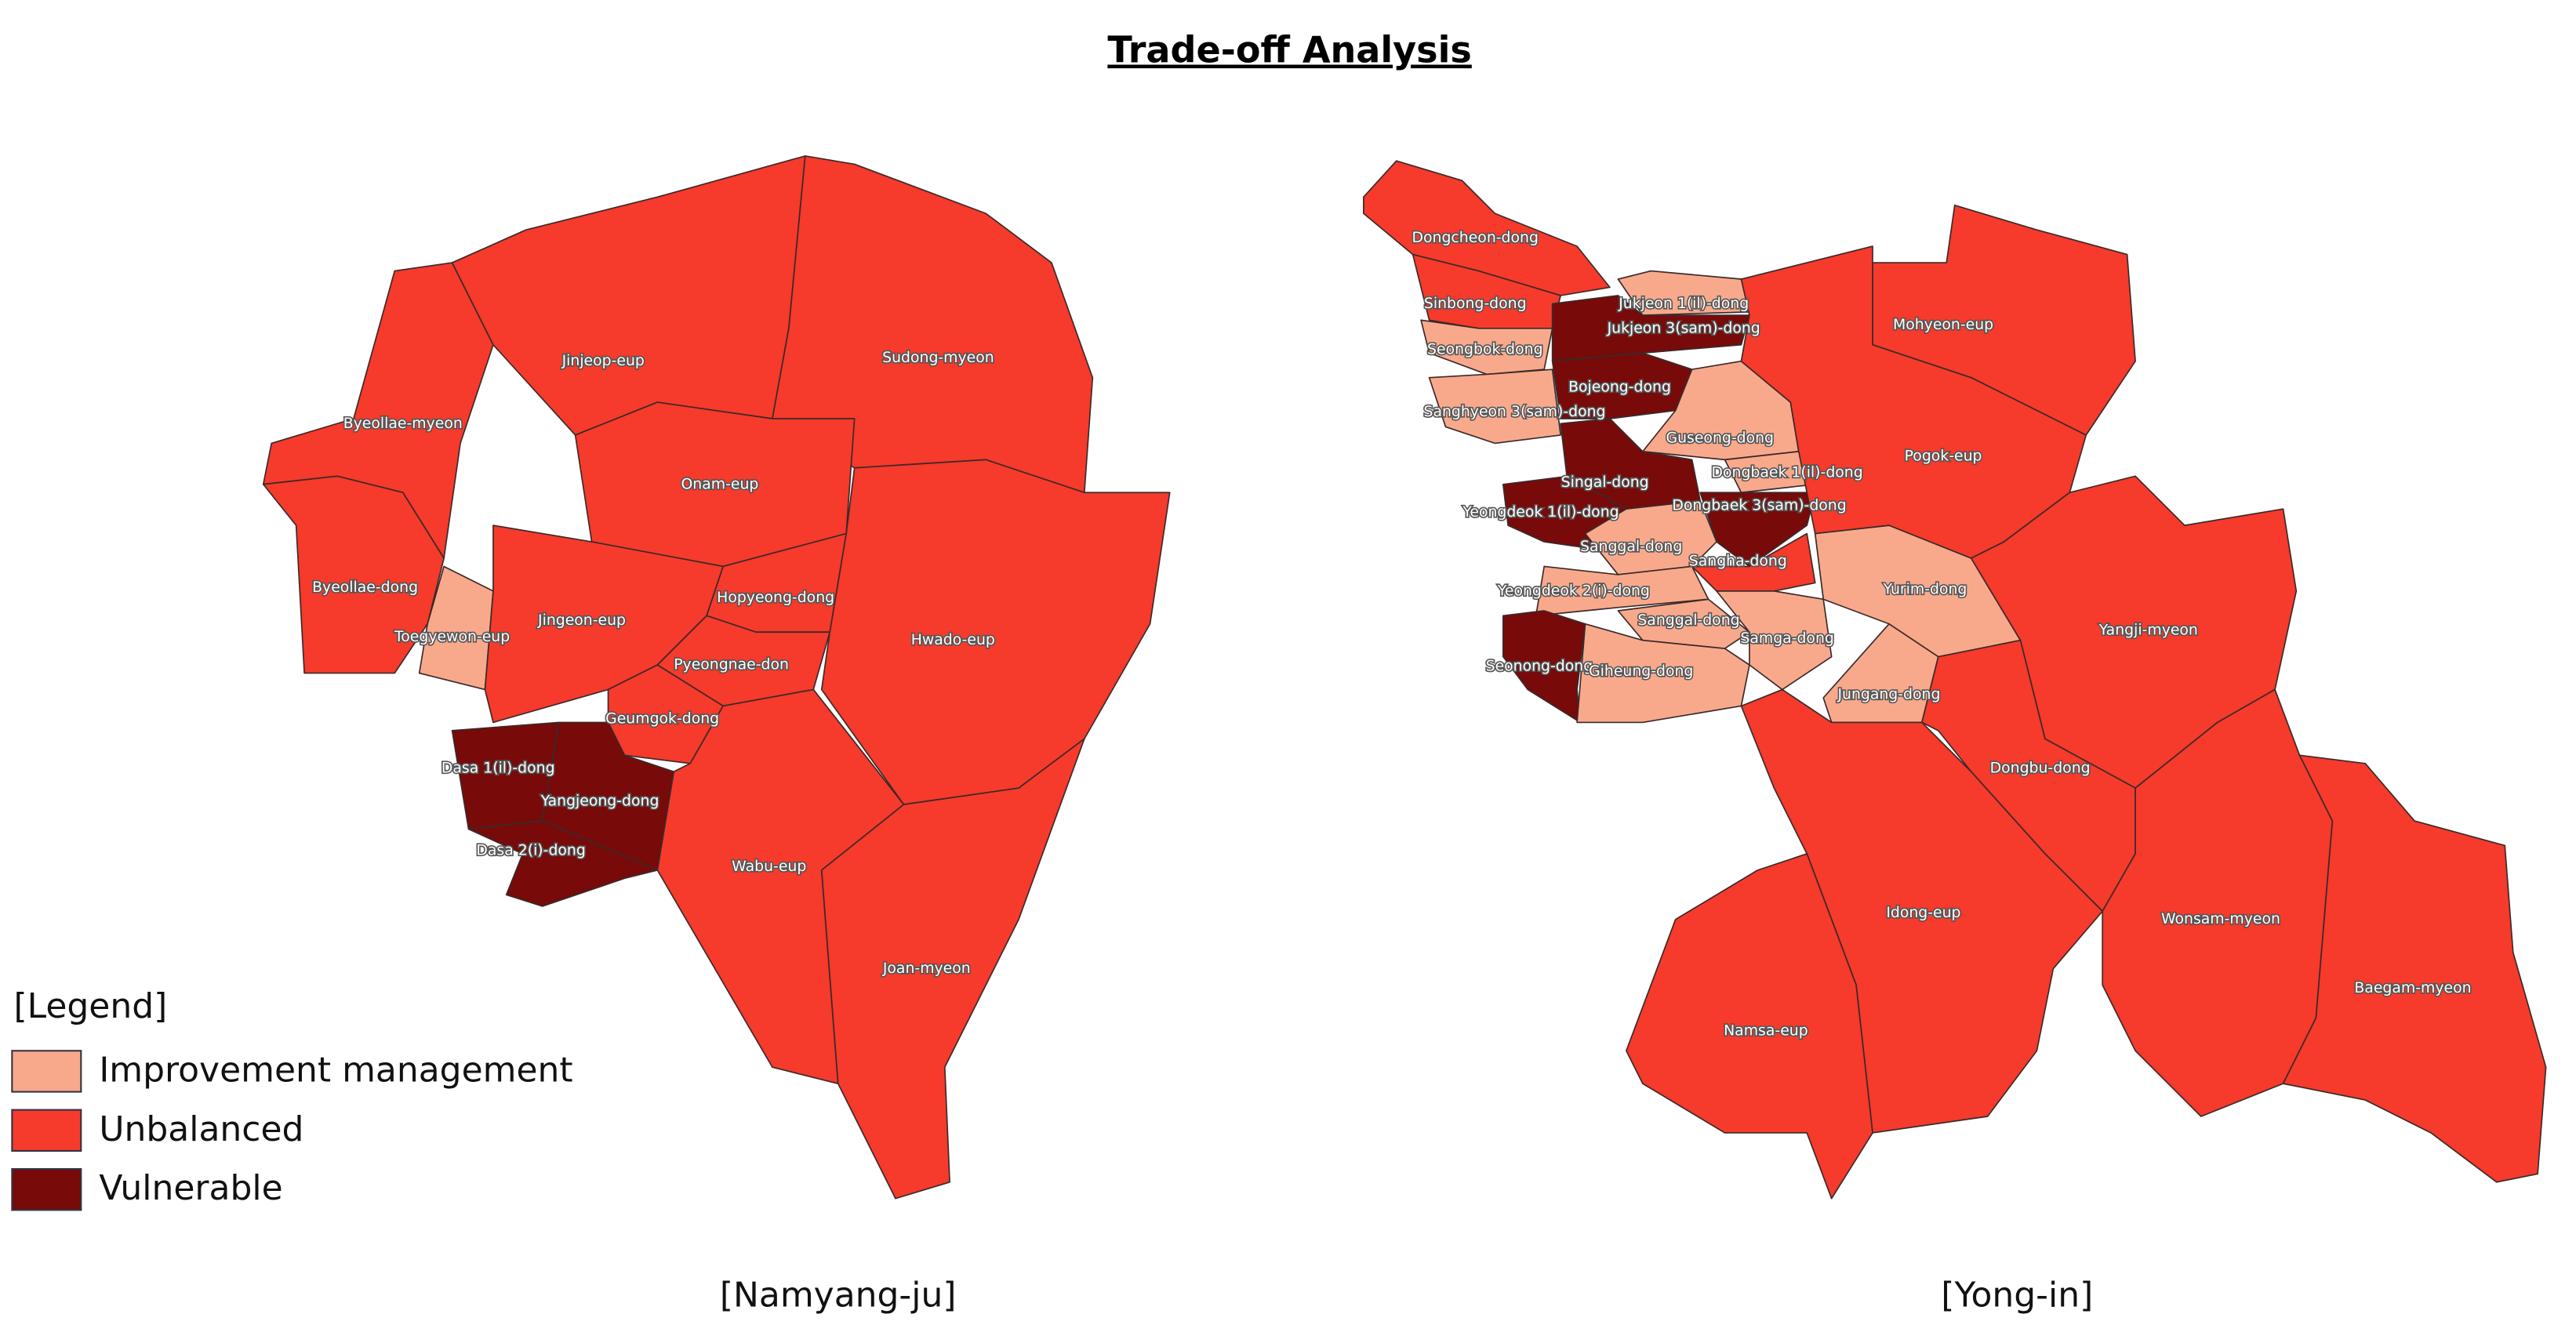 This screenshot has width=2576, height=1343. What do you see at coordinates (1786, 638) in the screenshot?
I see `region-label: Samga-dong` at bounding box center [1786, 638].